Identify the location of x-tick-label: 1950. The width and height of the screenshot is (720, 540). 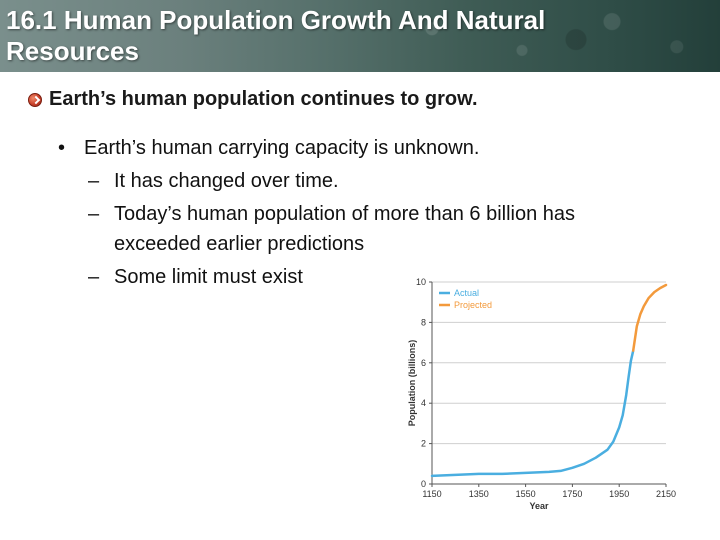
(619, 494).